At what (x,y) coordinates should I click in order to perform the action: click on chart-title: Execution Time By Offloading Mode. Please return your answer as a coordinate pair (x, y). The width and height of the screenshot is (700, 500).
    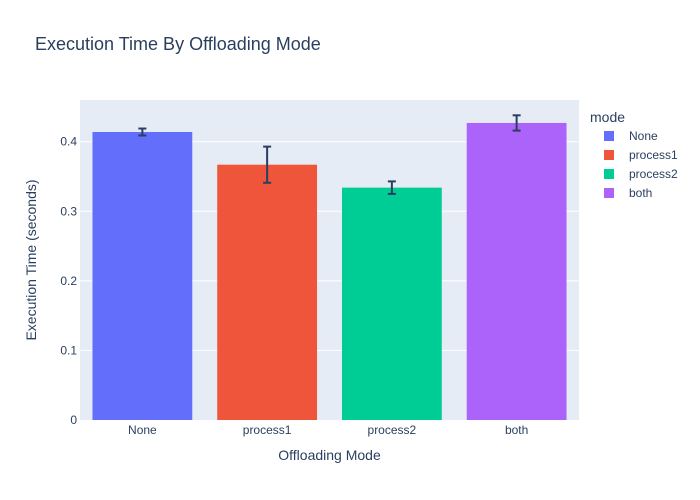
    Looking at the image, I should click on (178, 44).